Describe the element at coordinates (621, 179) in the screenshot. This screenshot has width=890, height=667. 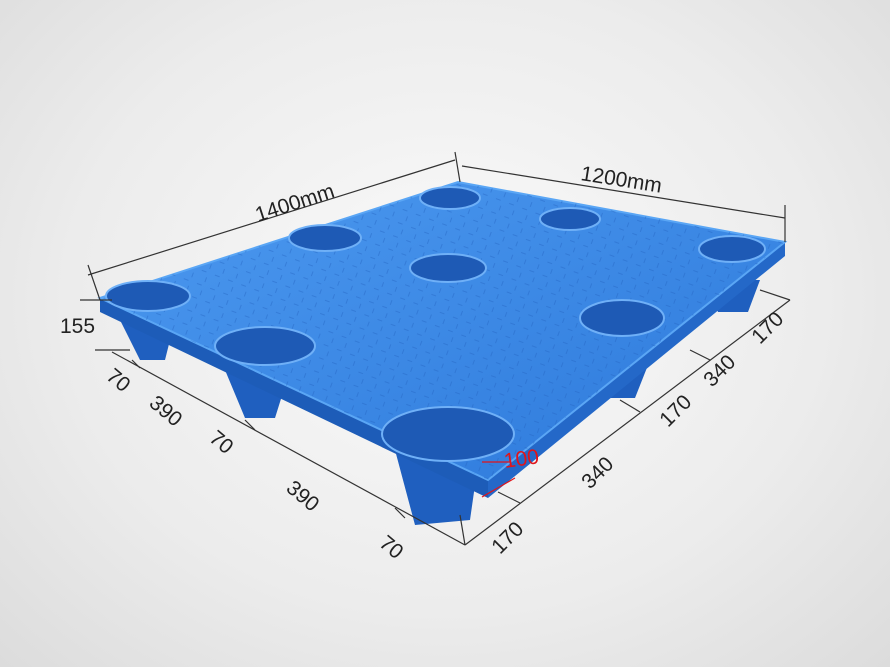
I see `width-label: 1200mm` at that location.